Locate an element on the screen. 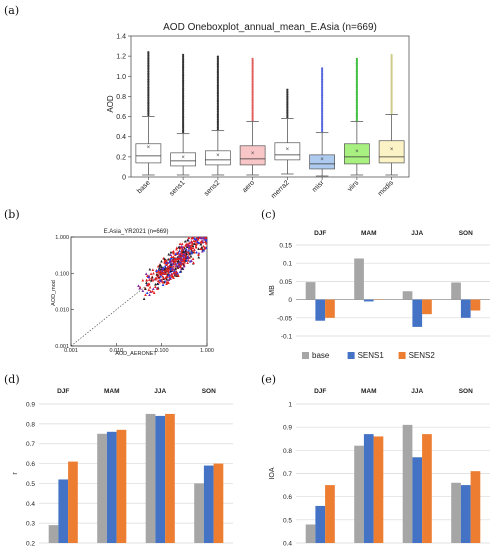 The image size is (497, 550). bar-category-label: DJF is located at coordinates (320, 391).